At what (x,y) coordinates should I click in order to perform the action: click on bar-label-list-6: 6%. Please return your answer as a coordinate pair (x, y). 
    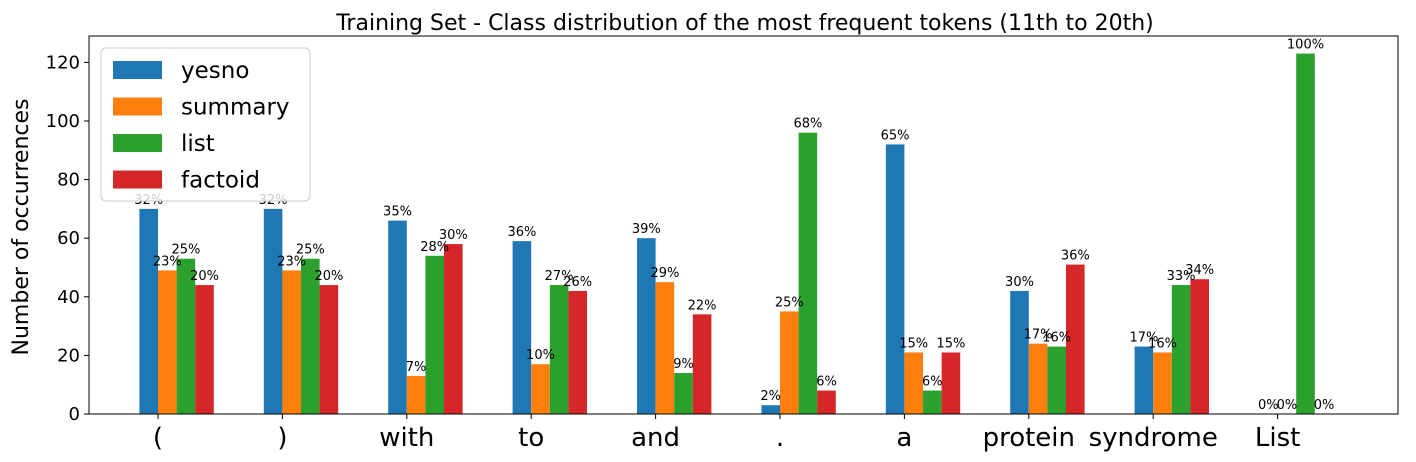
    Looking at the image, I should click on (932, 382).